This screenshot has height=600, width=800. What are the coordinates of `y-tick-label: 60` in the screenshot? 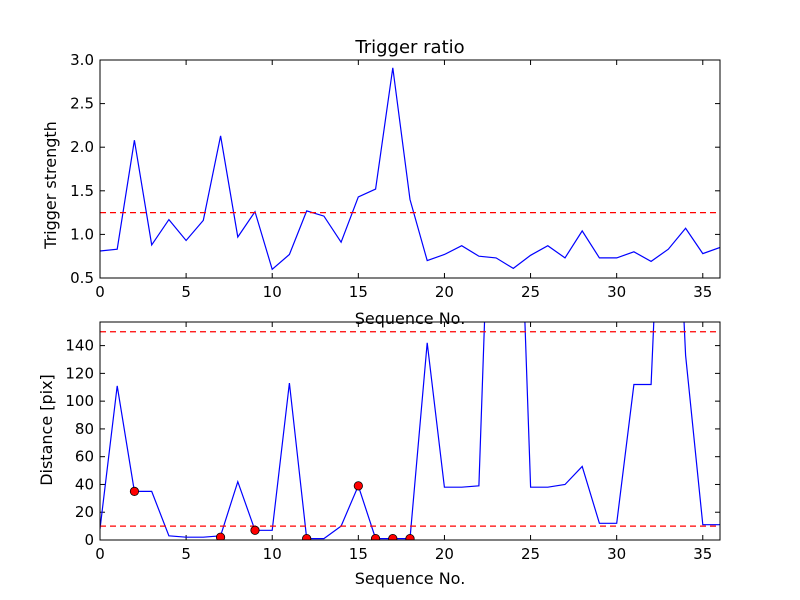 It's located at (84, 457).